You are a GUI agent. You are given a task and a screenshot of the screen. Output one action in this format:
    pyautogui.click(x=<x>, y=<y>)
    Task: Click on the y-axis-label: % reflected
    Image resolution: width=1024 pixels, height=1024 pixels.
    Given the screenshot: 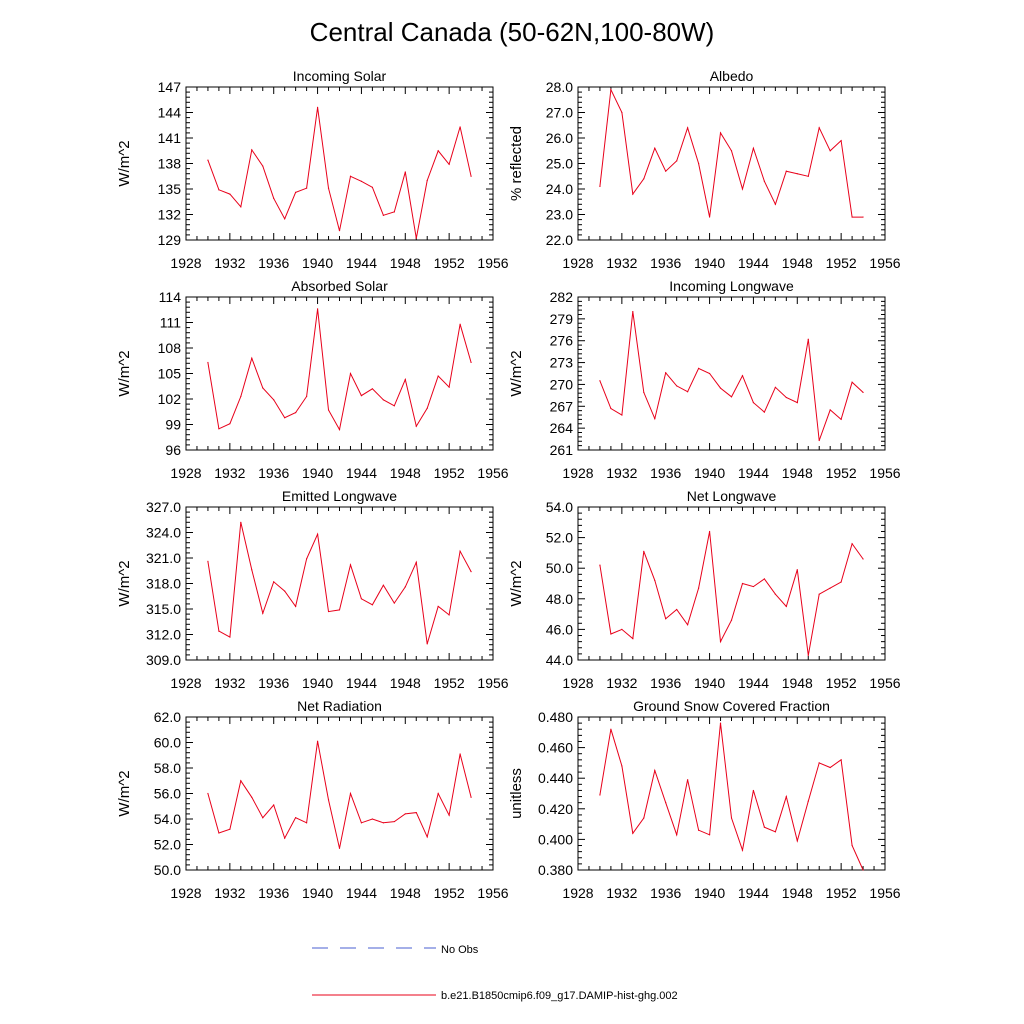 What is the action you would take?
    pyautogui.click(x=516, y=163)
    